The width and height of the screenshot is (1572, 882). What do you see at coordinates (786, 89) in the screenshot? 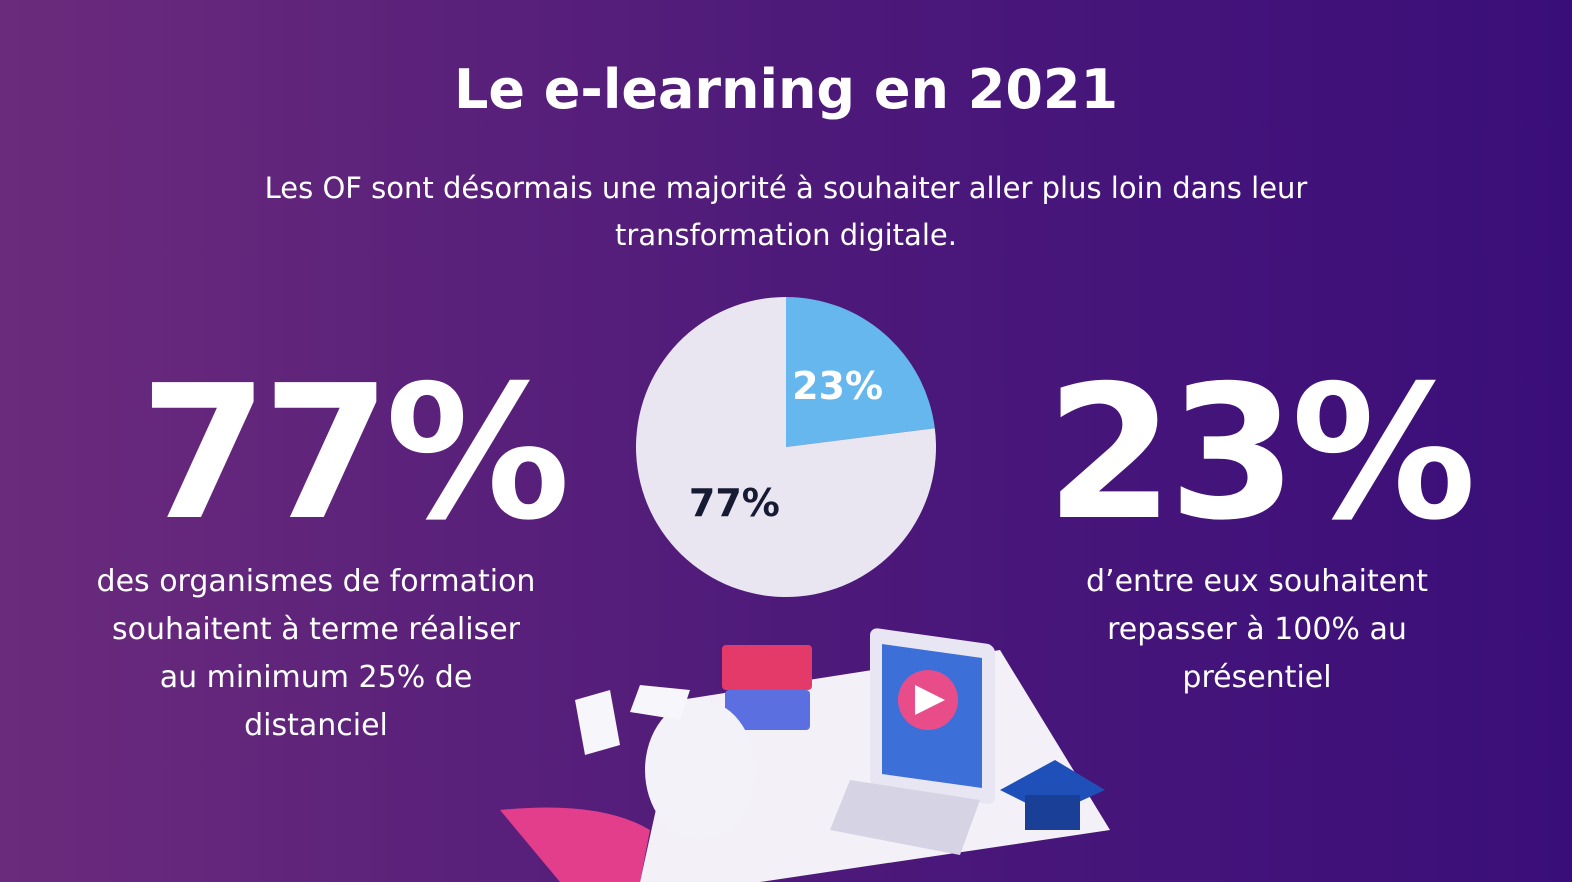
I see `title: Le e-learning en 2021` at bounding box center [786, 89].